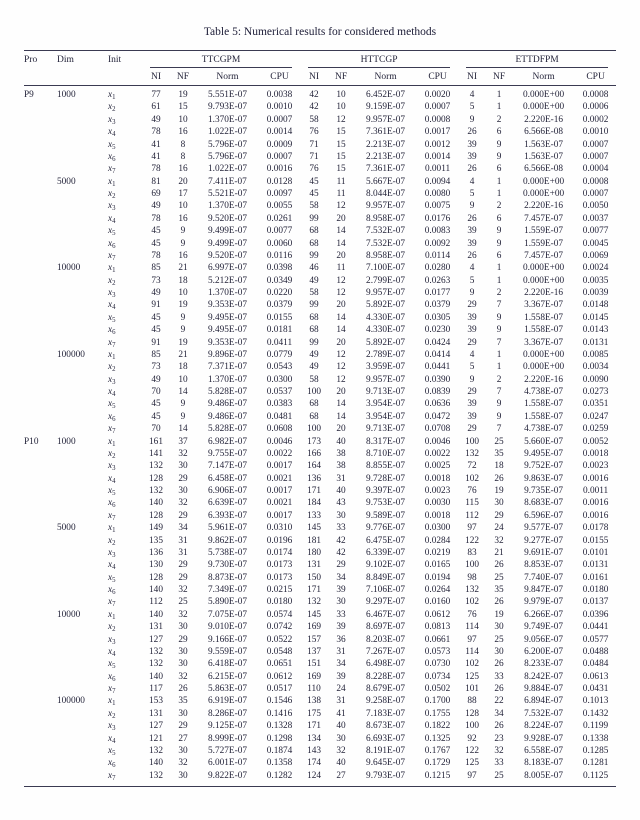  I want to click on cell-nf: 37, so click(183, 441).